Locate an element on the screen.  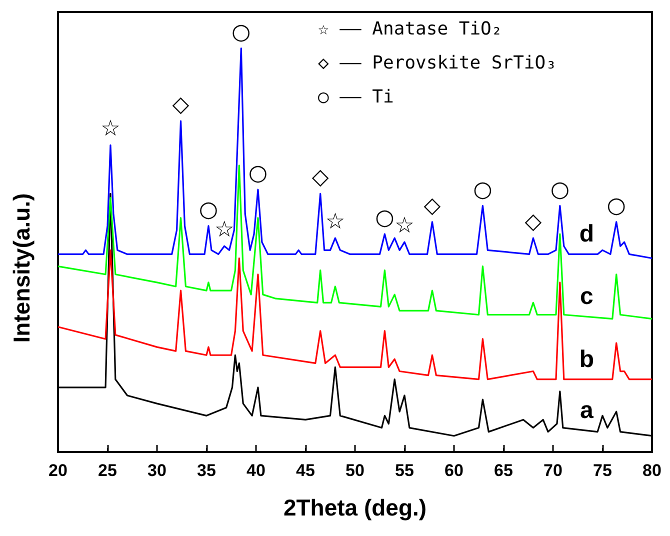
series-label: d is located at coordinates (586, 234).